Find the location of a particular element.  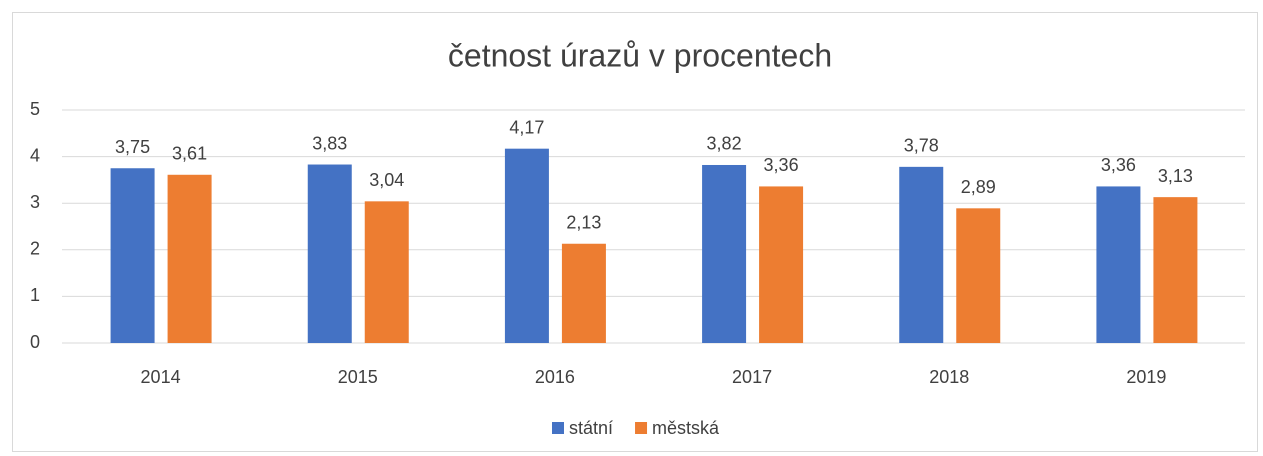

x-tick-label: 2019 is located at coordinates (1146, 377).